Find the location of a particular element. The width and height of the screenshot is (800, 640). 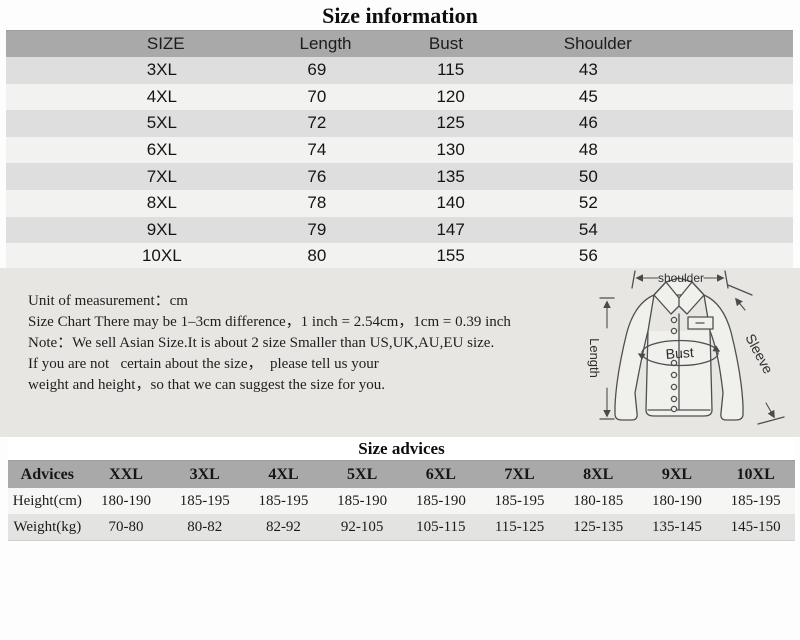

size-table-row: 6XL 74 130 48 is located at coordinates (399, 150).